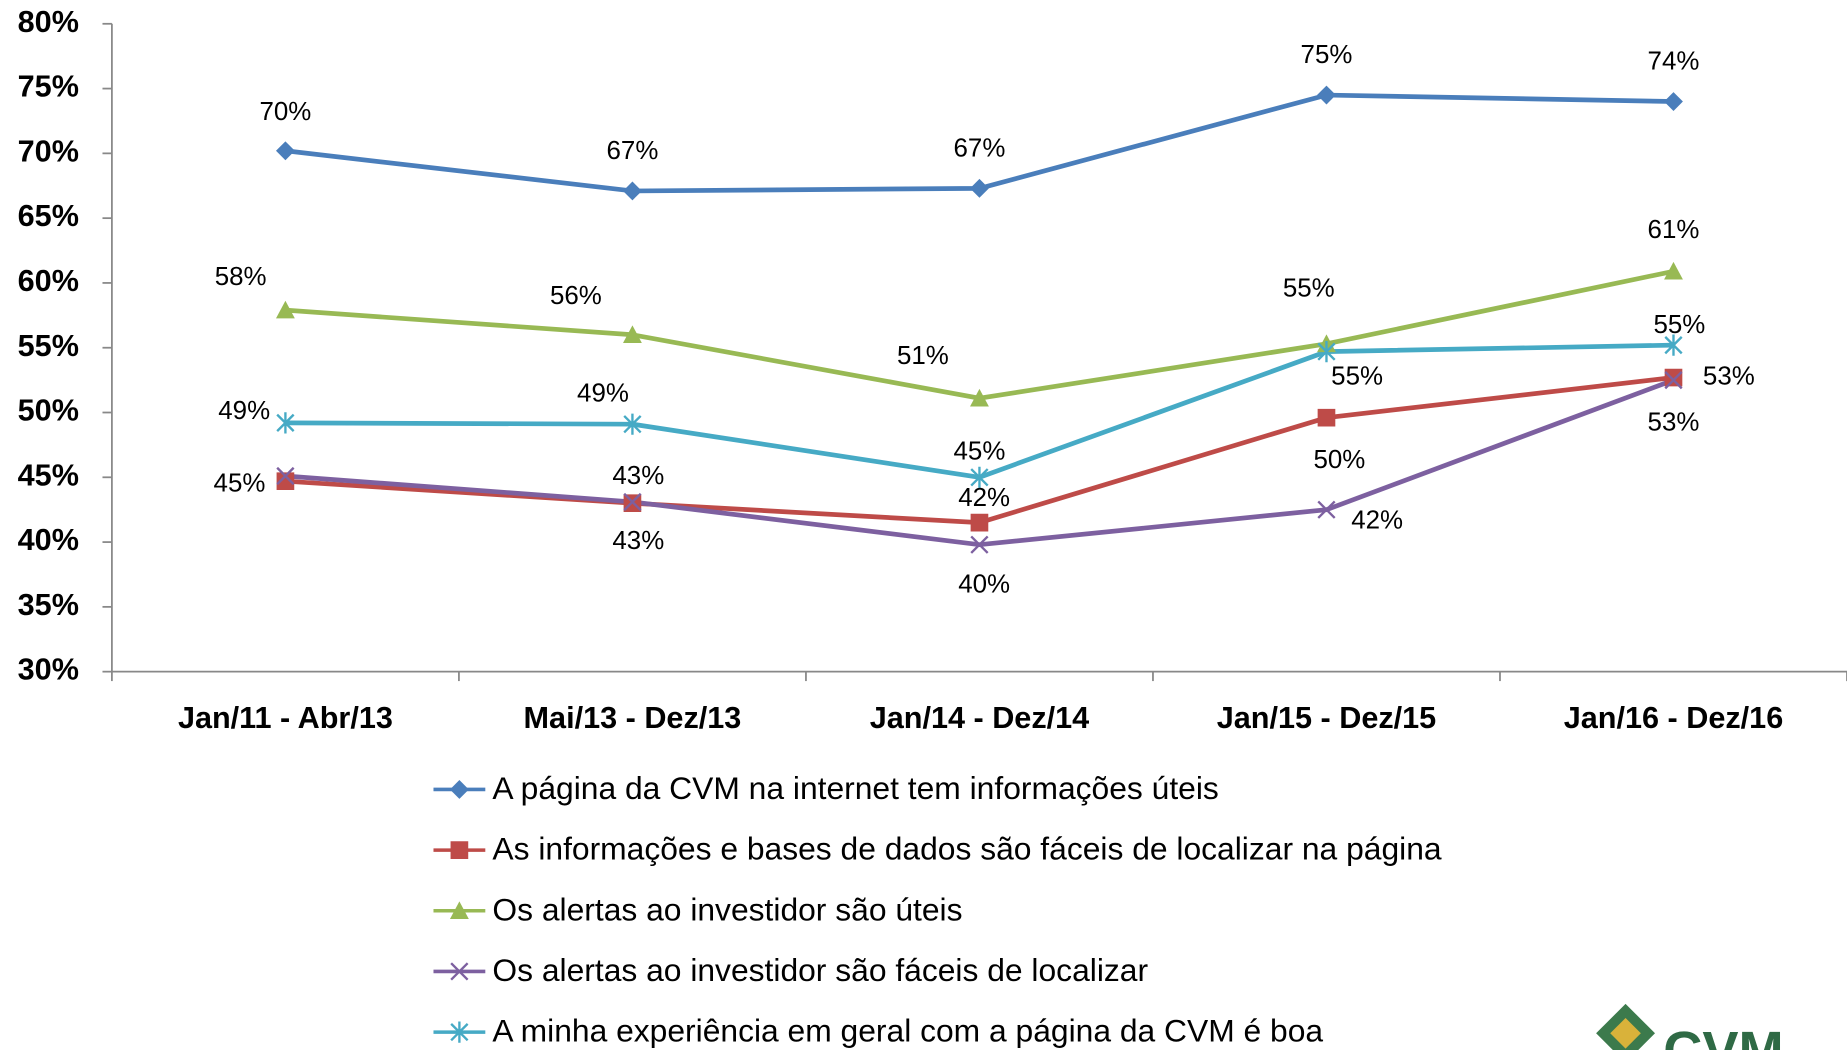 Image resolution: width=1847 pixels, height=1050 pixels. Describe the element at coordinates (576, 296) in the screenshot. I see `data-label: 56%` at that location.